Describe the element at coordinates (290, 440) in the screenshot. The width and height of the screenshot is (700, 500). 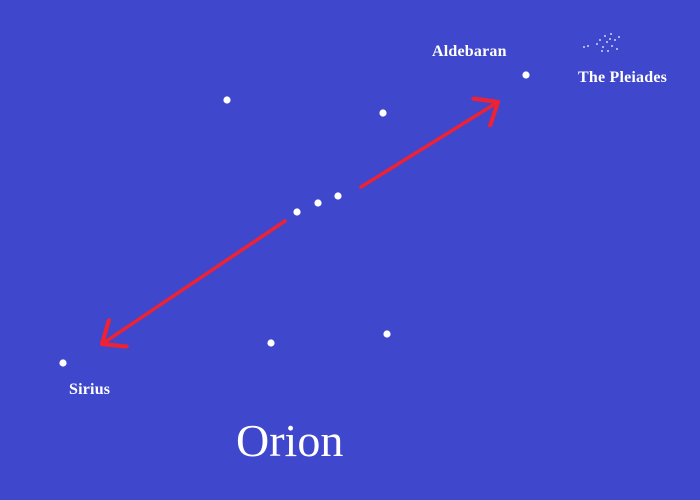
I see `constellation-title: Orion` at that location.